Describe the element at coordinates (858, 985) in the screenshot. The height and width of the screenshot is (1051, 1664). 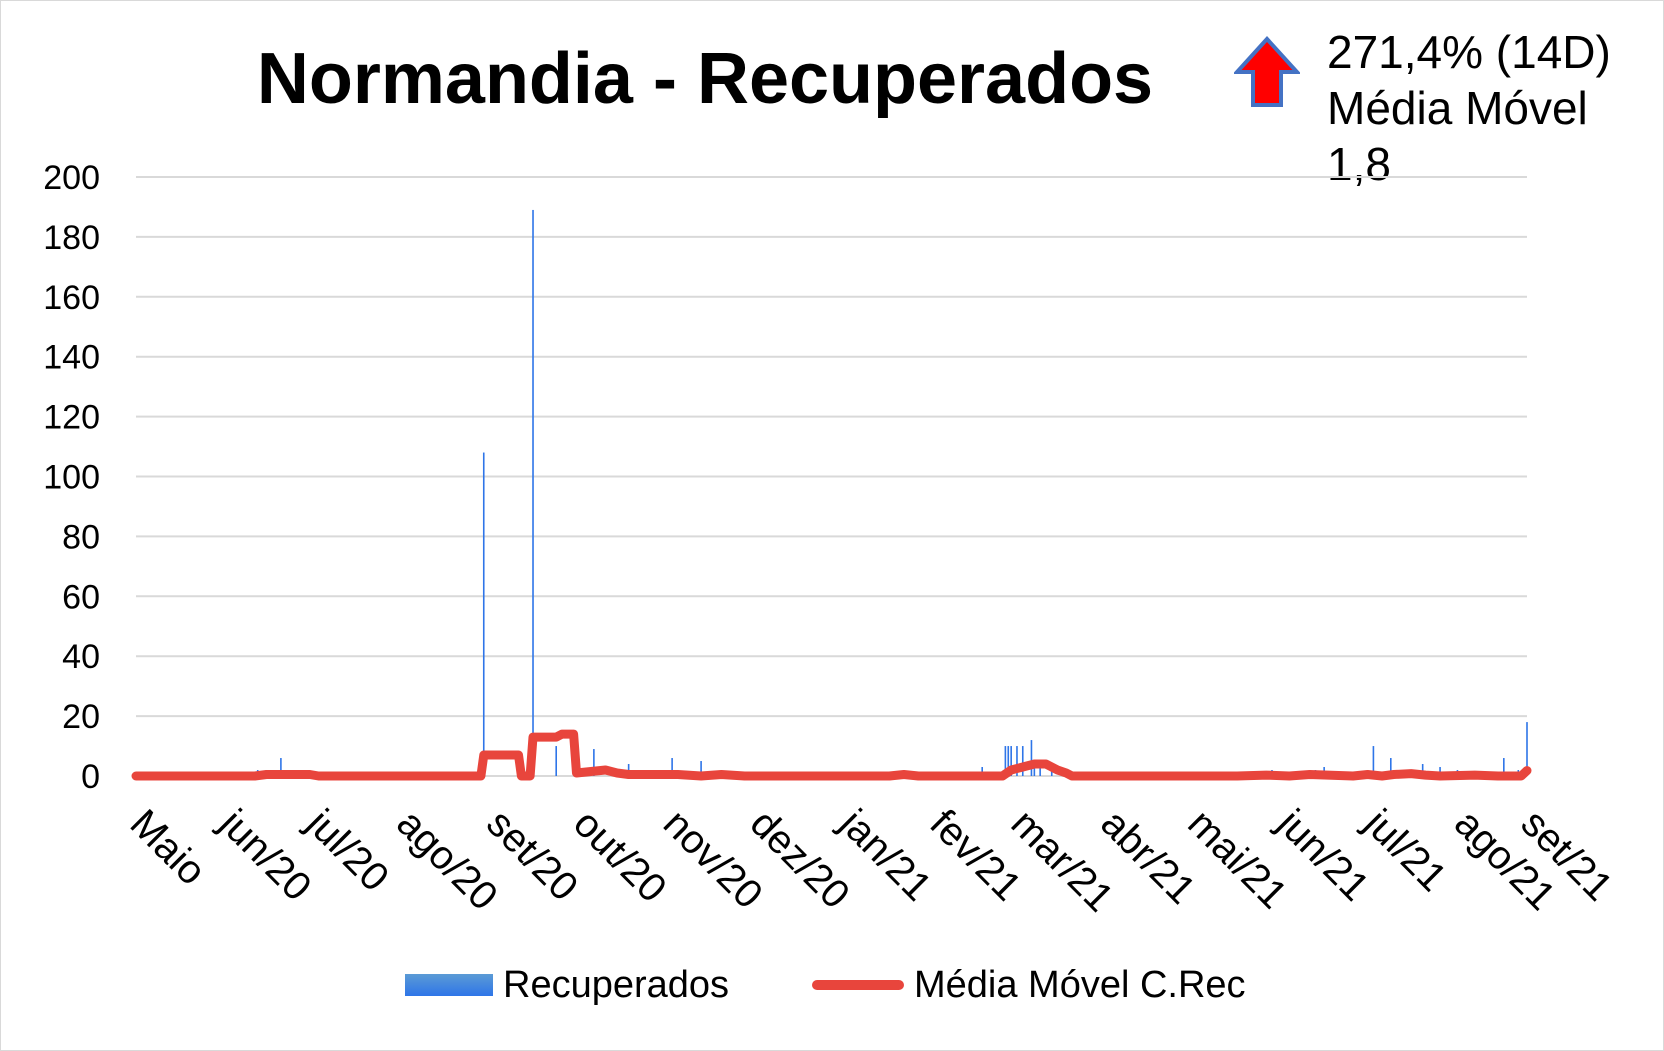
I see `legend-swatch-line` at that location.